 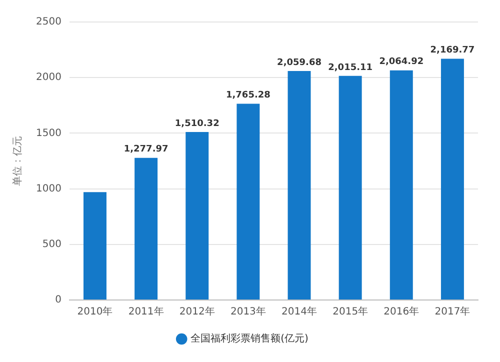 What do you see at coordinates (350, 67) in the screenshot?
I see `data-label: 2,015.11` at bounding box center [350, 67].